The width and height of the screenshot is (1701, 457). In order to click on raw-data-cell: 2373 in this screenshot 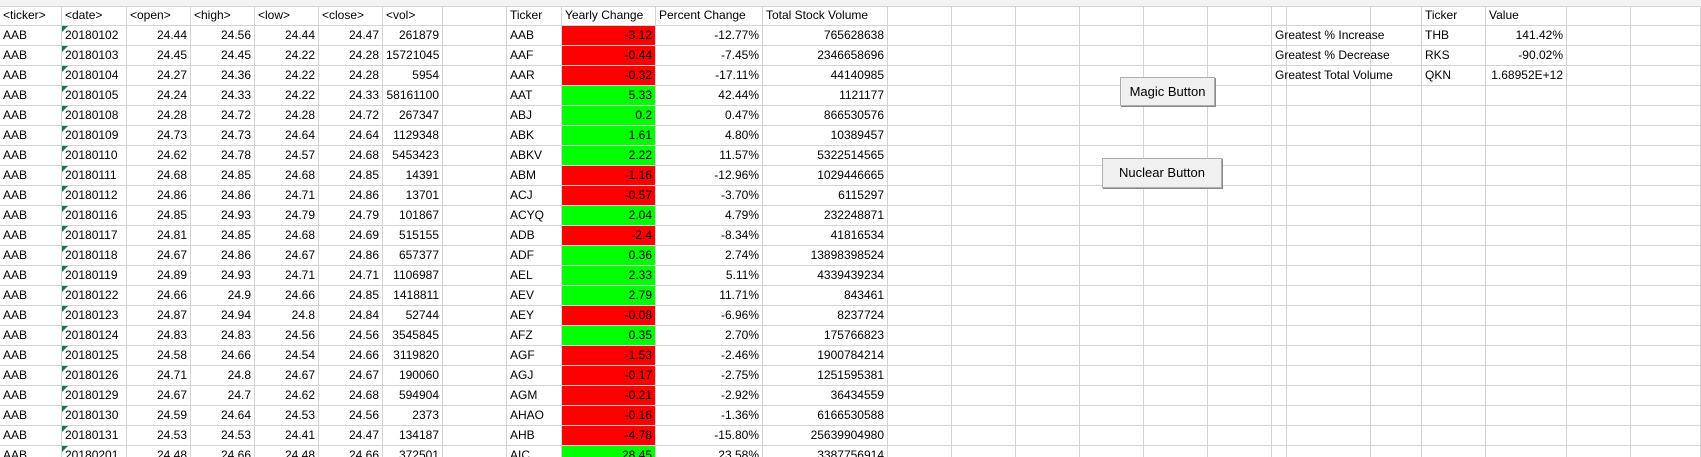, I will do `click(413, 416)`.